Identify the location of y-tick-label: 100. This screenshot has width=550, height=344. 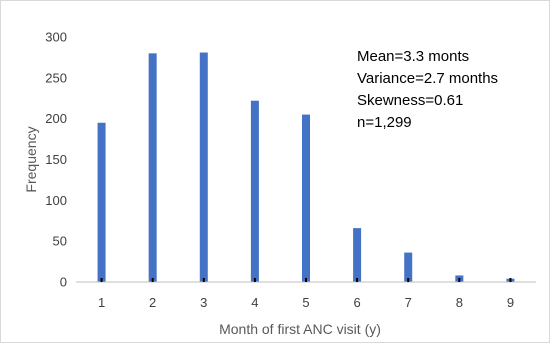
(56, 200).